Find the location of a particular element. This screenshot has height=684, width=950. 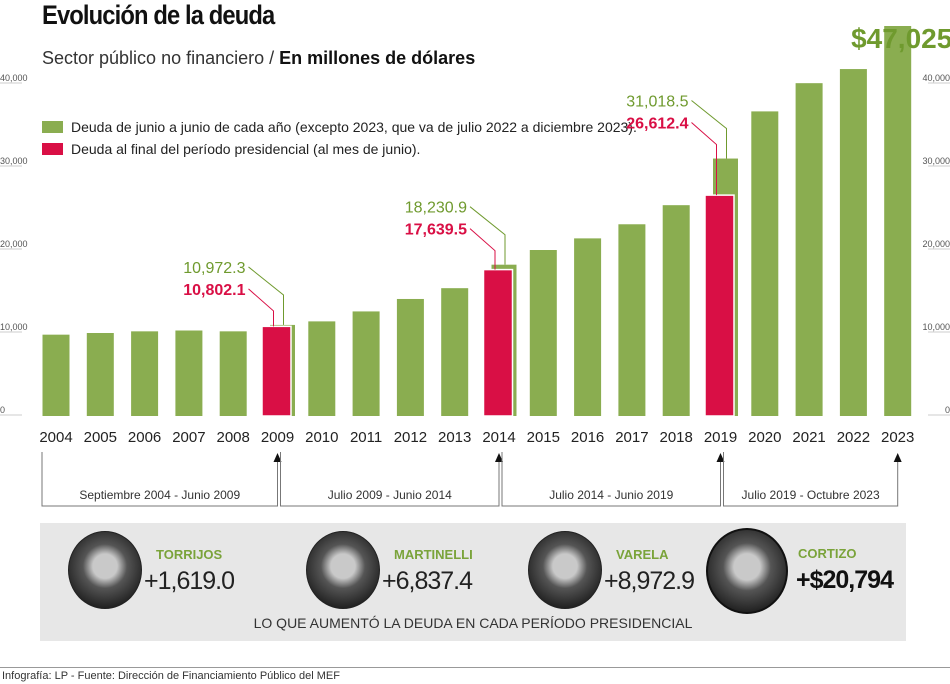

bar-2016 is located at coordinates (588, 327).